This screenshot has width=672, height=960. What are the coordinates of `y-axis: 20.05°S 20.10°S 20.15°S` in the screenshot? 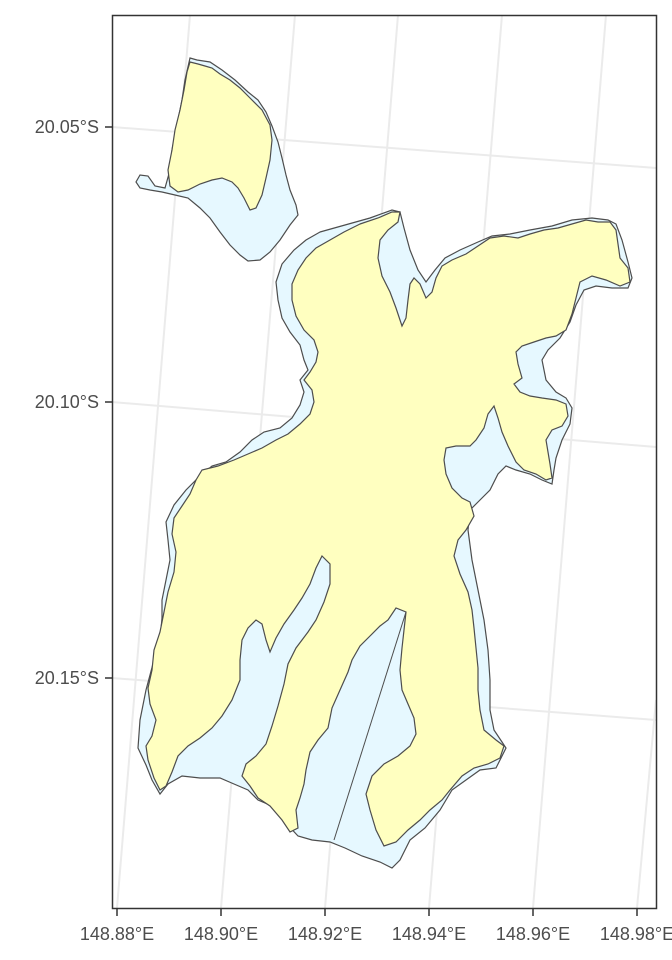 It's located at (73, 402).